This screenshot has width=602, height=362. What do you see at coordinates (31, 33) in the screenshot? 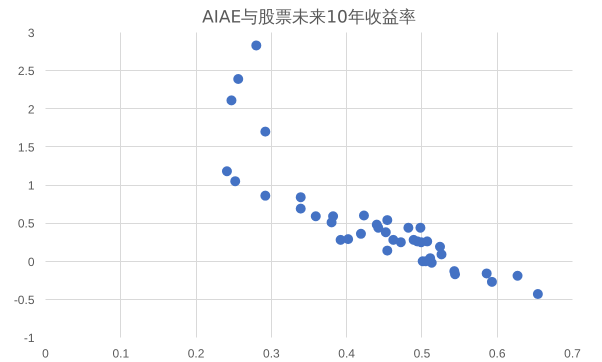
I see `y-tick-label: 3` at bounding box center [31, 33].